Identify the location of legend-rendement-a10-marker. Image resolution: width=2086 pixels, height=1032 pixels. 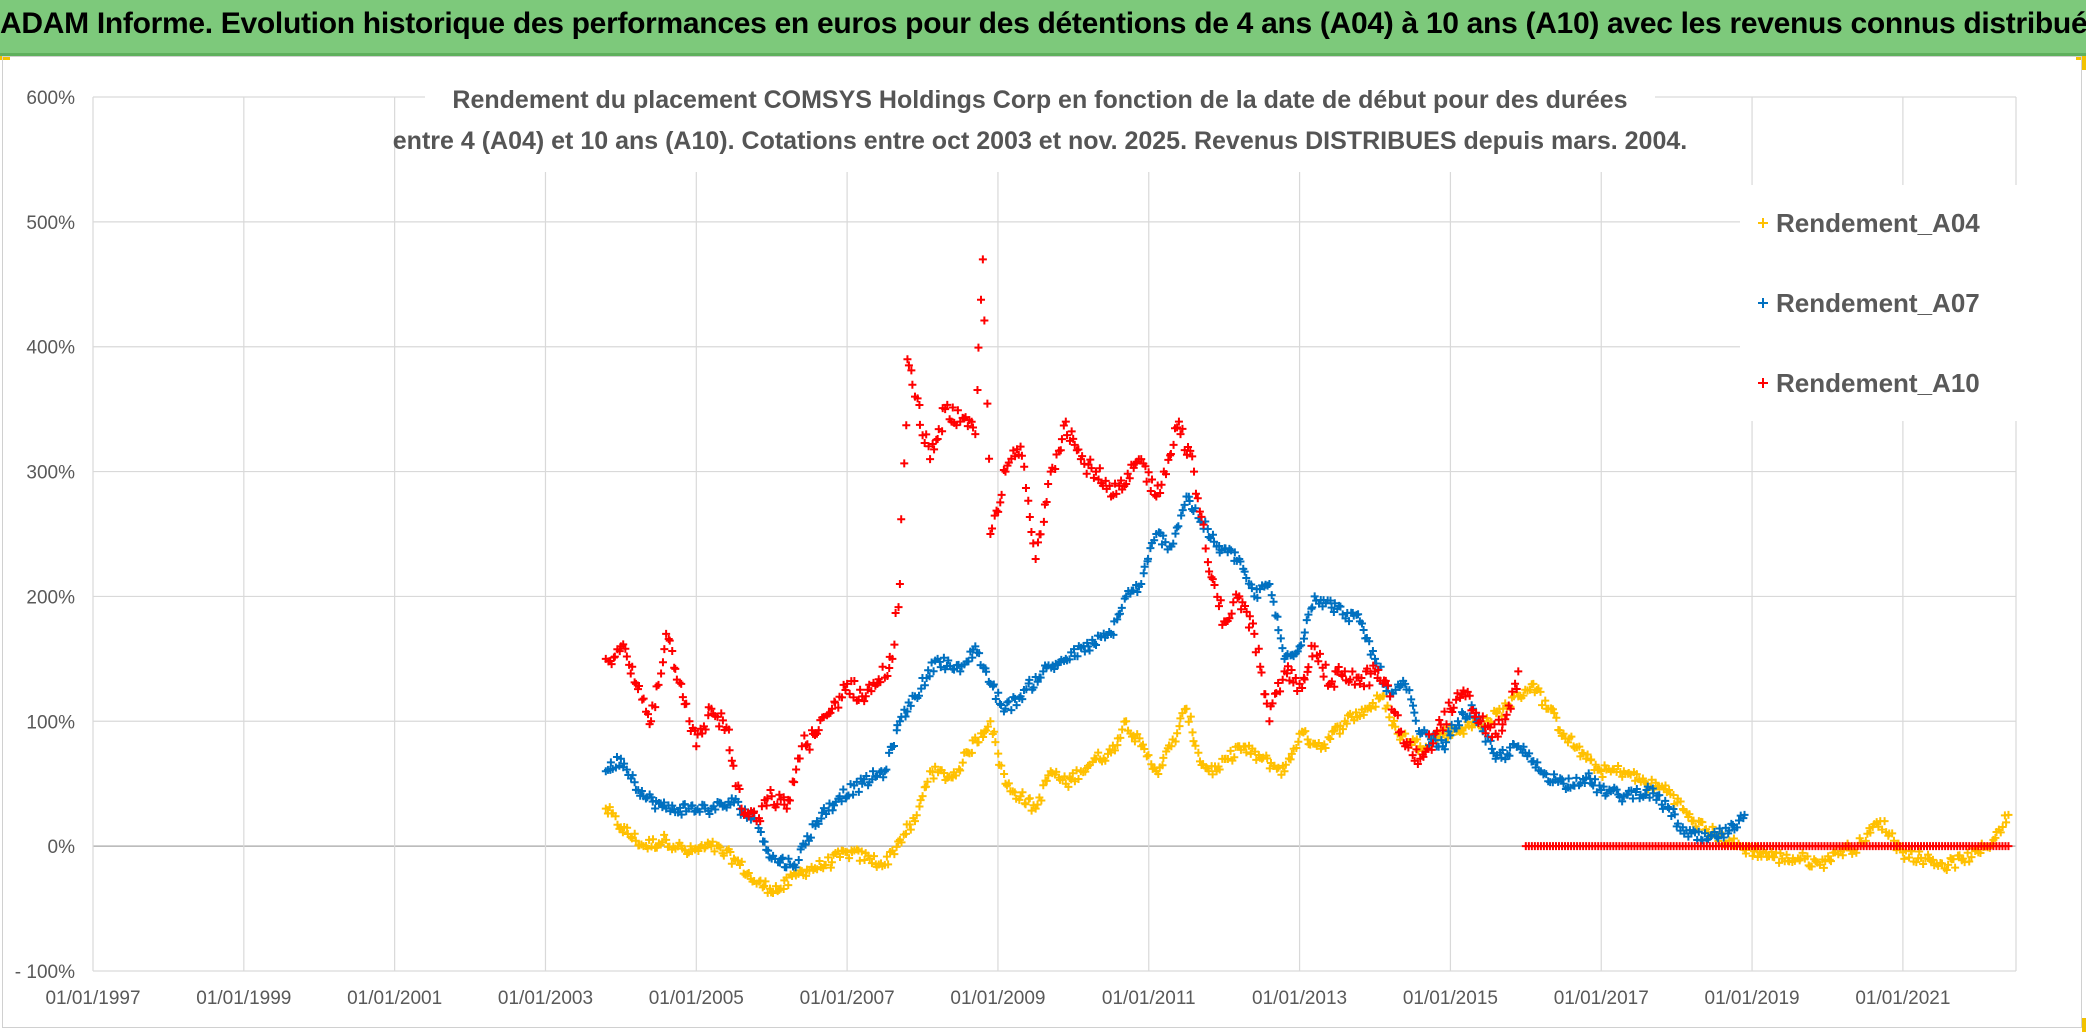
(1763, 383).